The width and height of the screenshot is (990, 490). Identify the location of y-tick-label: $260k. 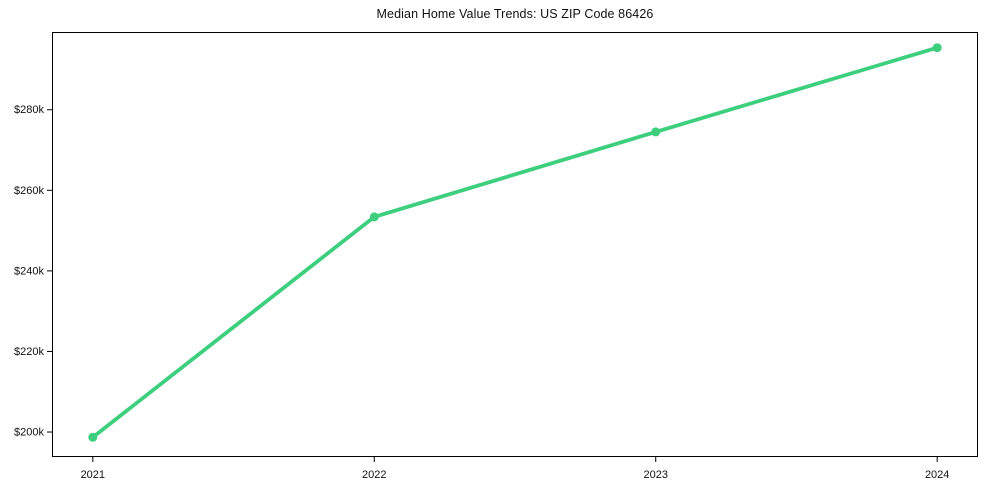
(29, 191).